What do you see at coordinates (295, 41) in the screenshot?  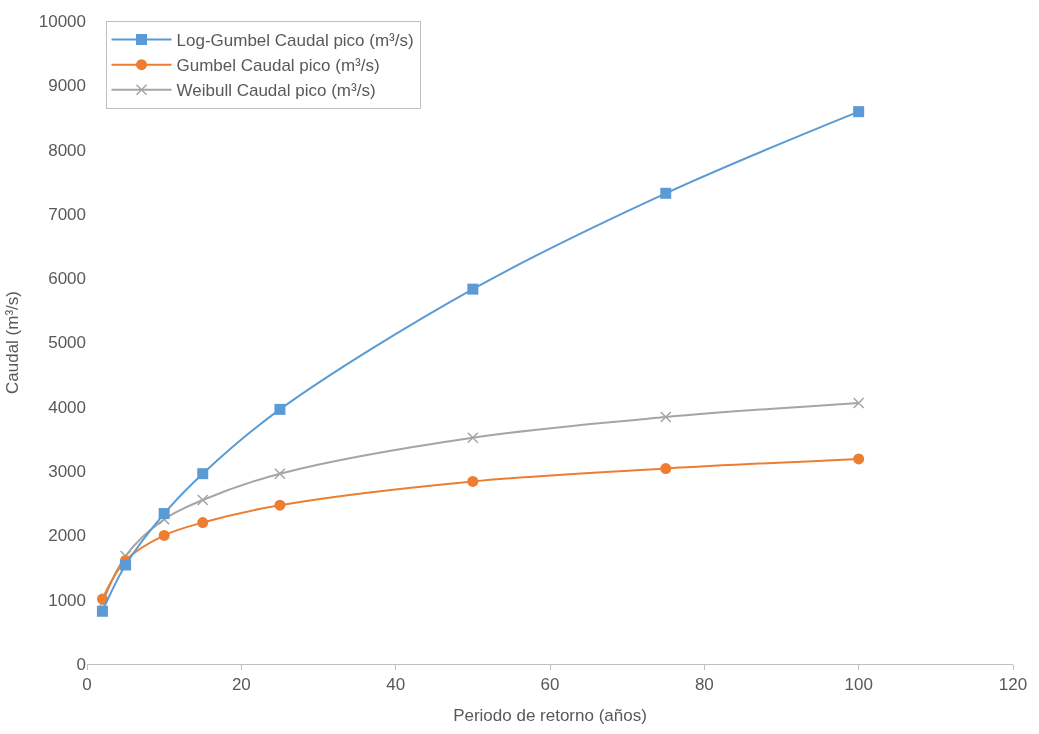 I see `legend-label: Log-Gumbel Caudal pico (m³/s)` at bounding box center [295, 41].